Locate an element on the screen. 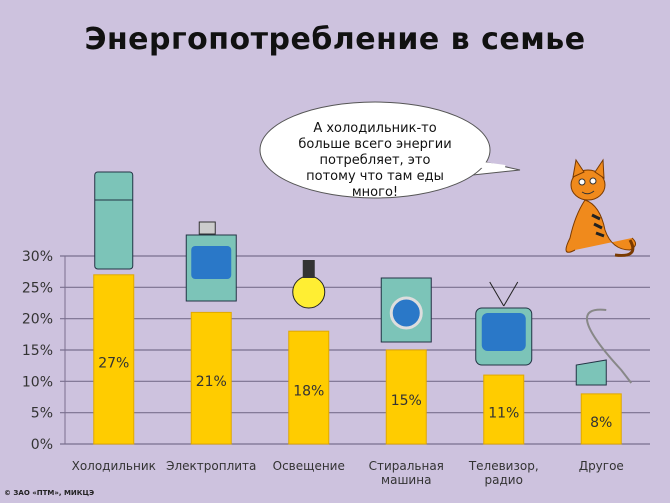  y-tick-label: 20% is located at coordinates (37, 320).